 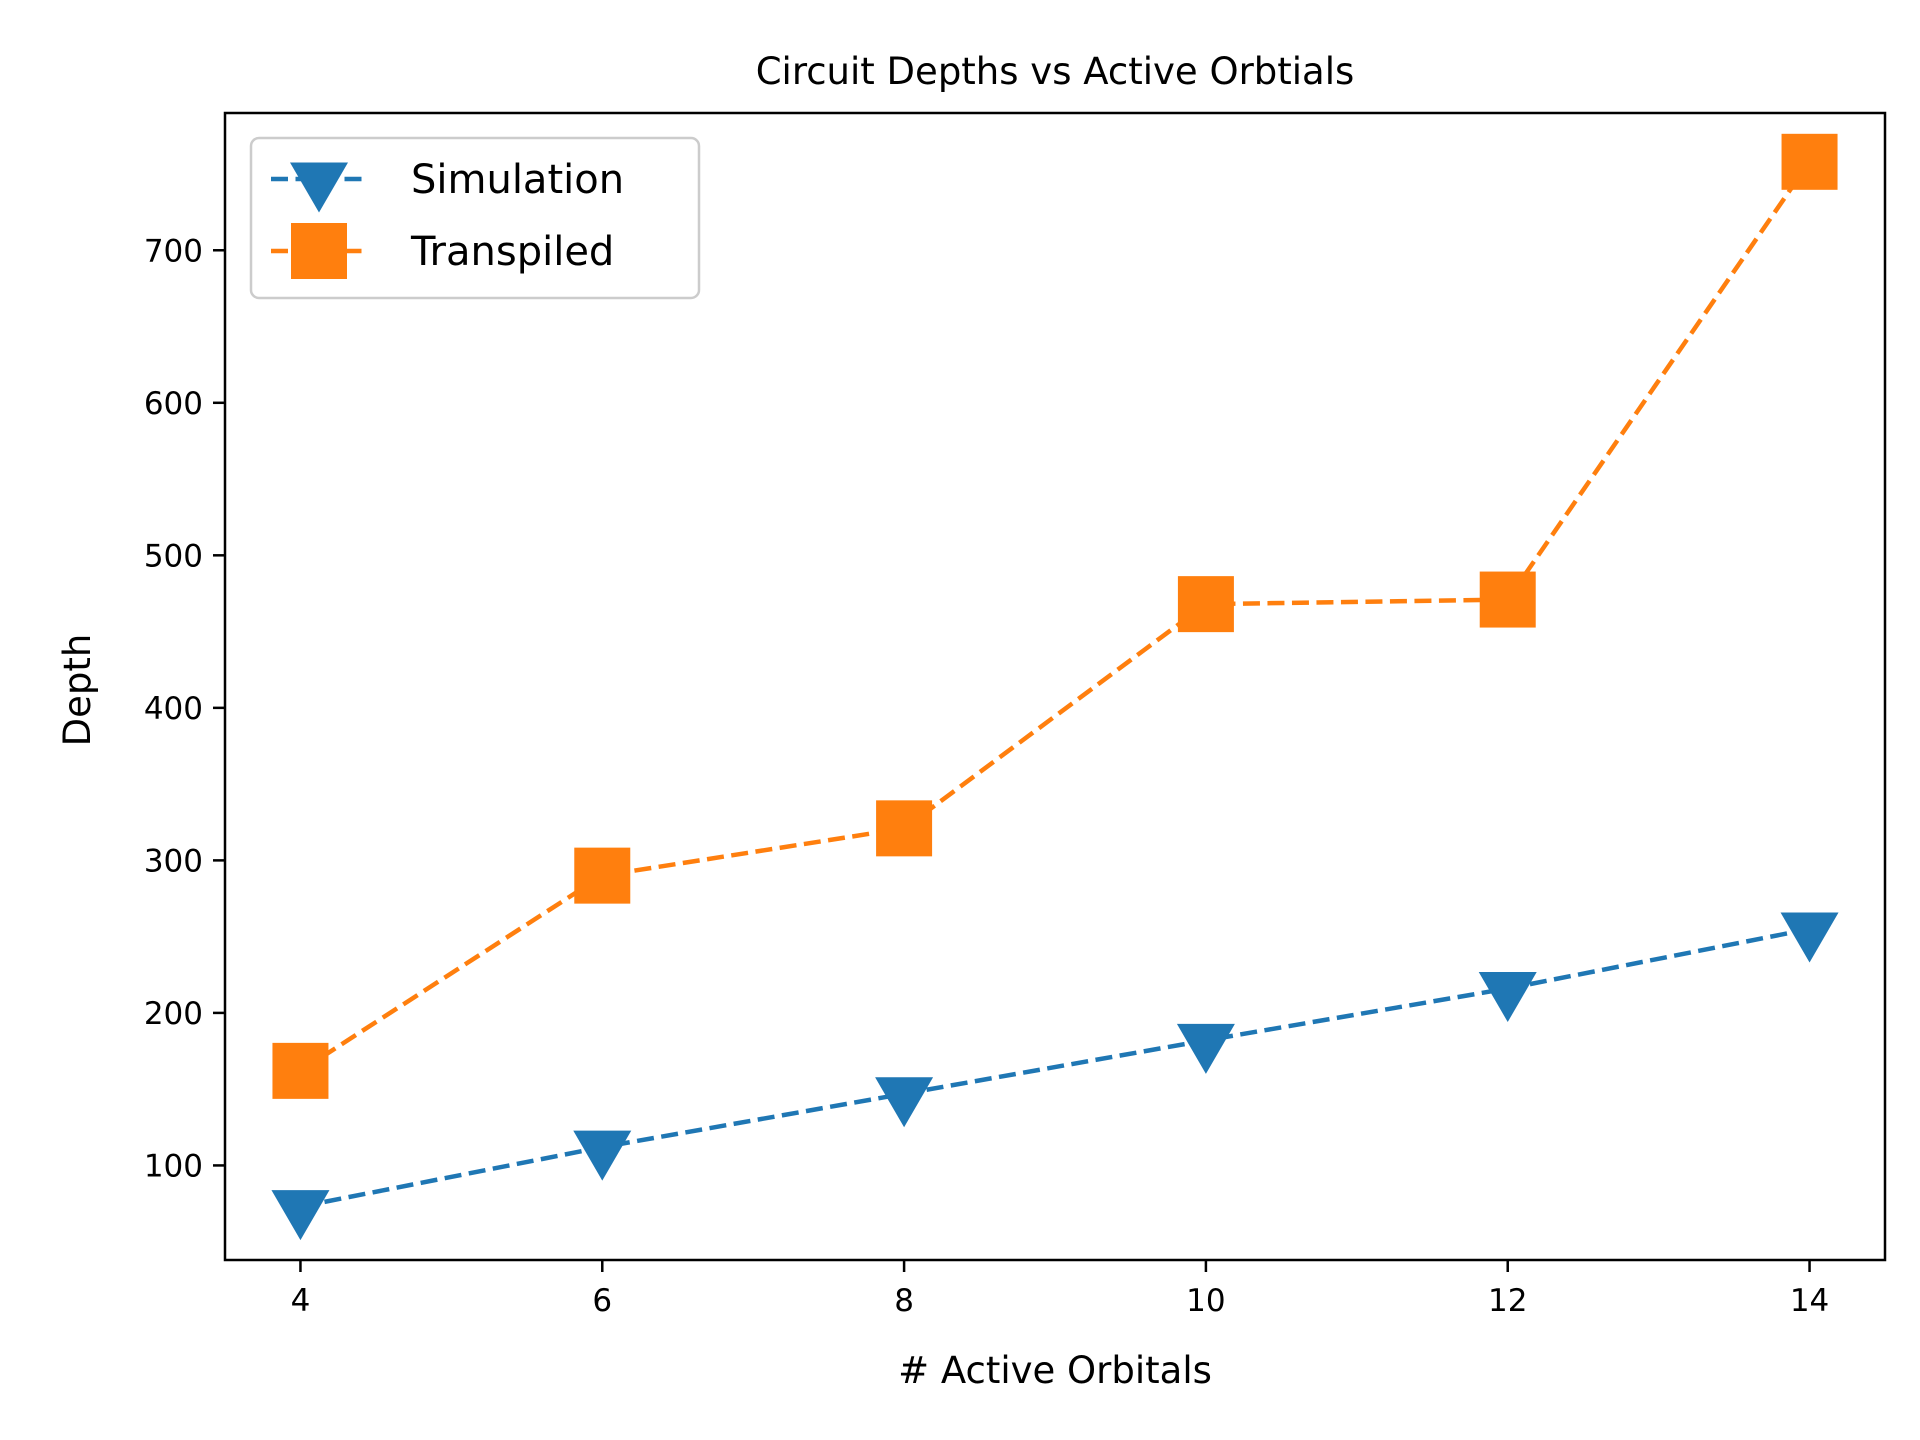 What do you see at coordinates (173, 709) in the screenshot?
I see `y-tick-label-400: 400` at bounding box center [173, 709].